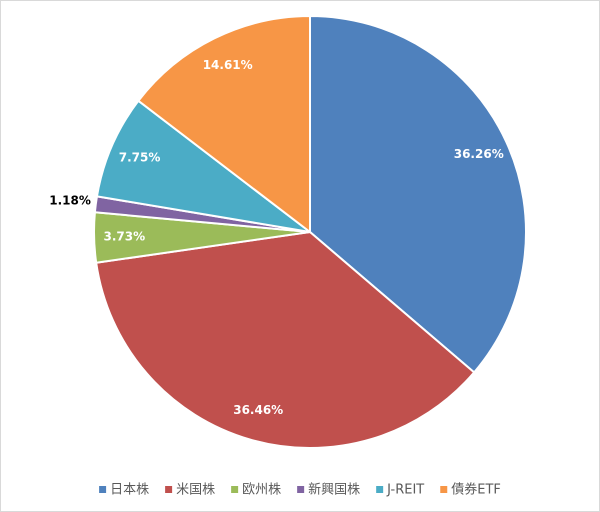  I want to click on legend-label: 日本株, so click(129, 490).